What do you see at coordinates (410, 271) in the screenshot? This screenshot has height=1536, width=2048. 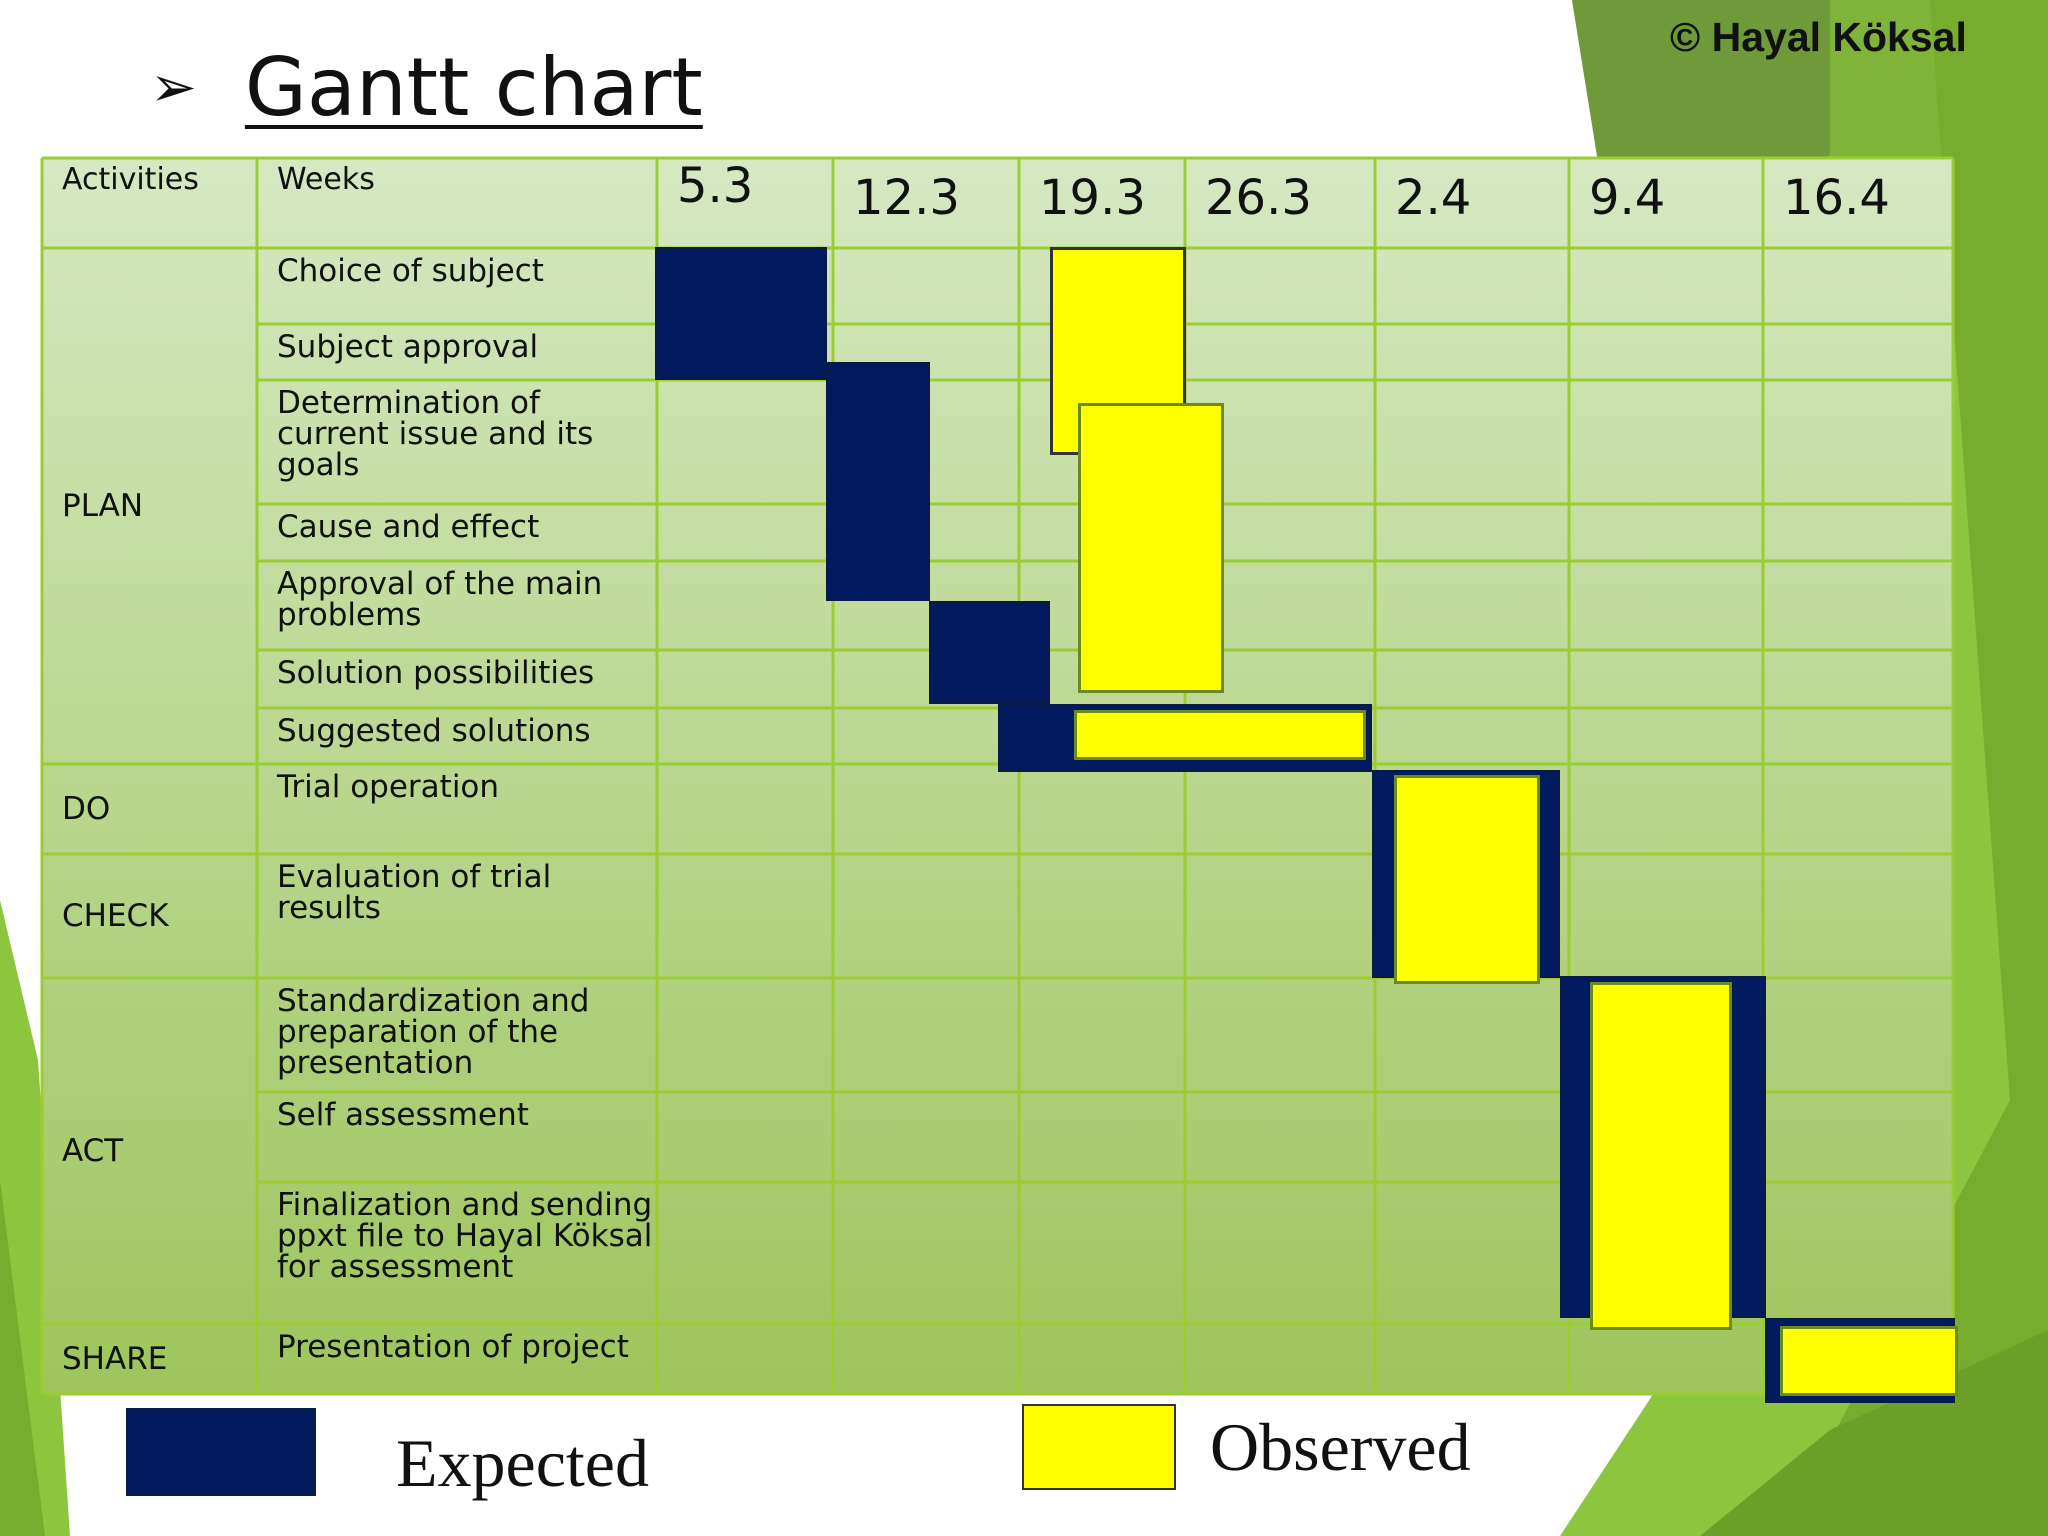 I see `activity-label: Choice of subject` at bounding box center [410, 271].